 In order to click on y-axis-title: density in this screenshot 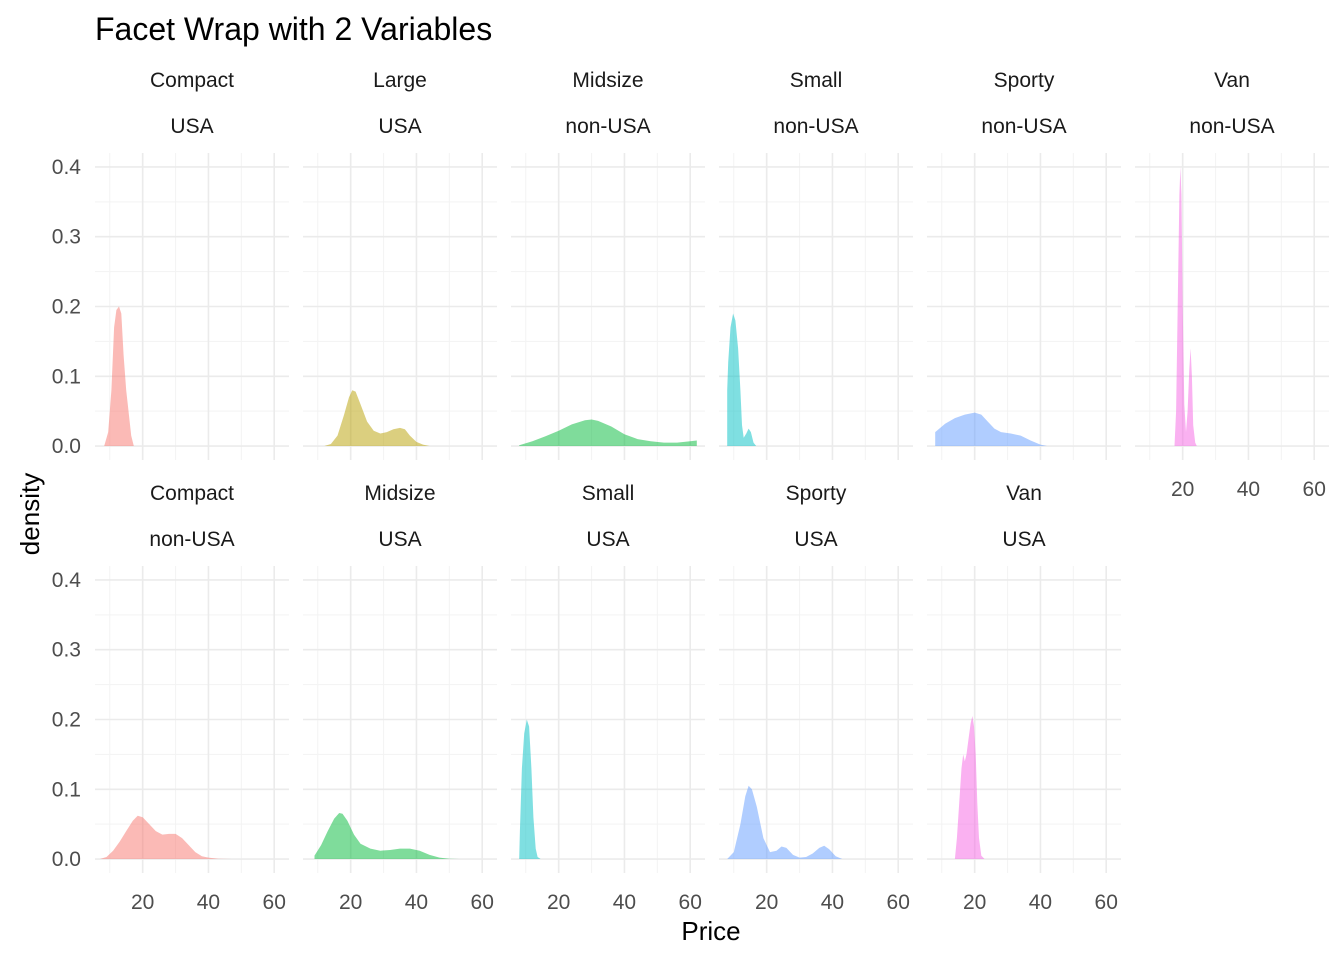, I will do `click(30, 514)`.